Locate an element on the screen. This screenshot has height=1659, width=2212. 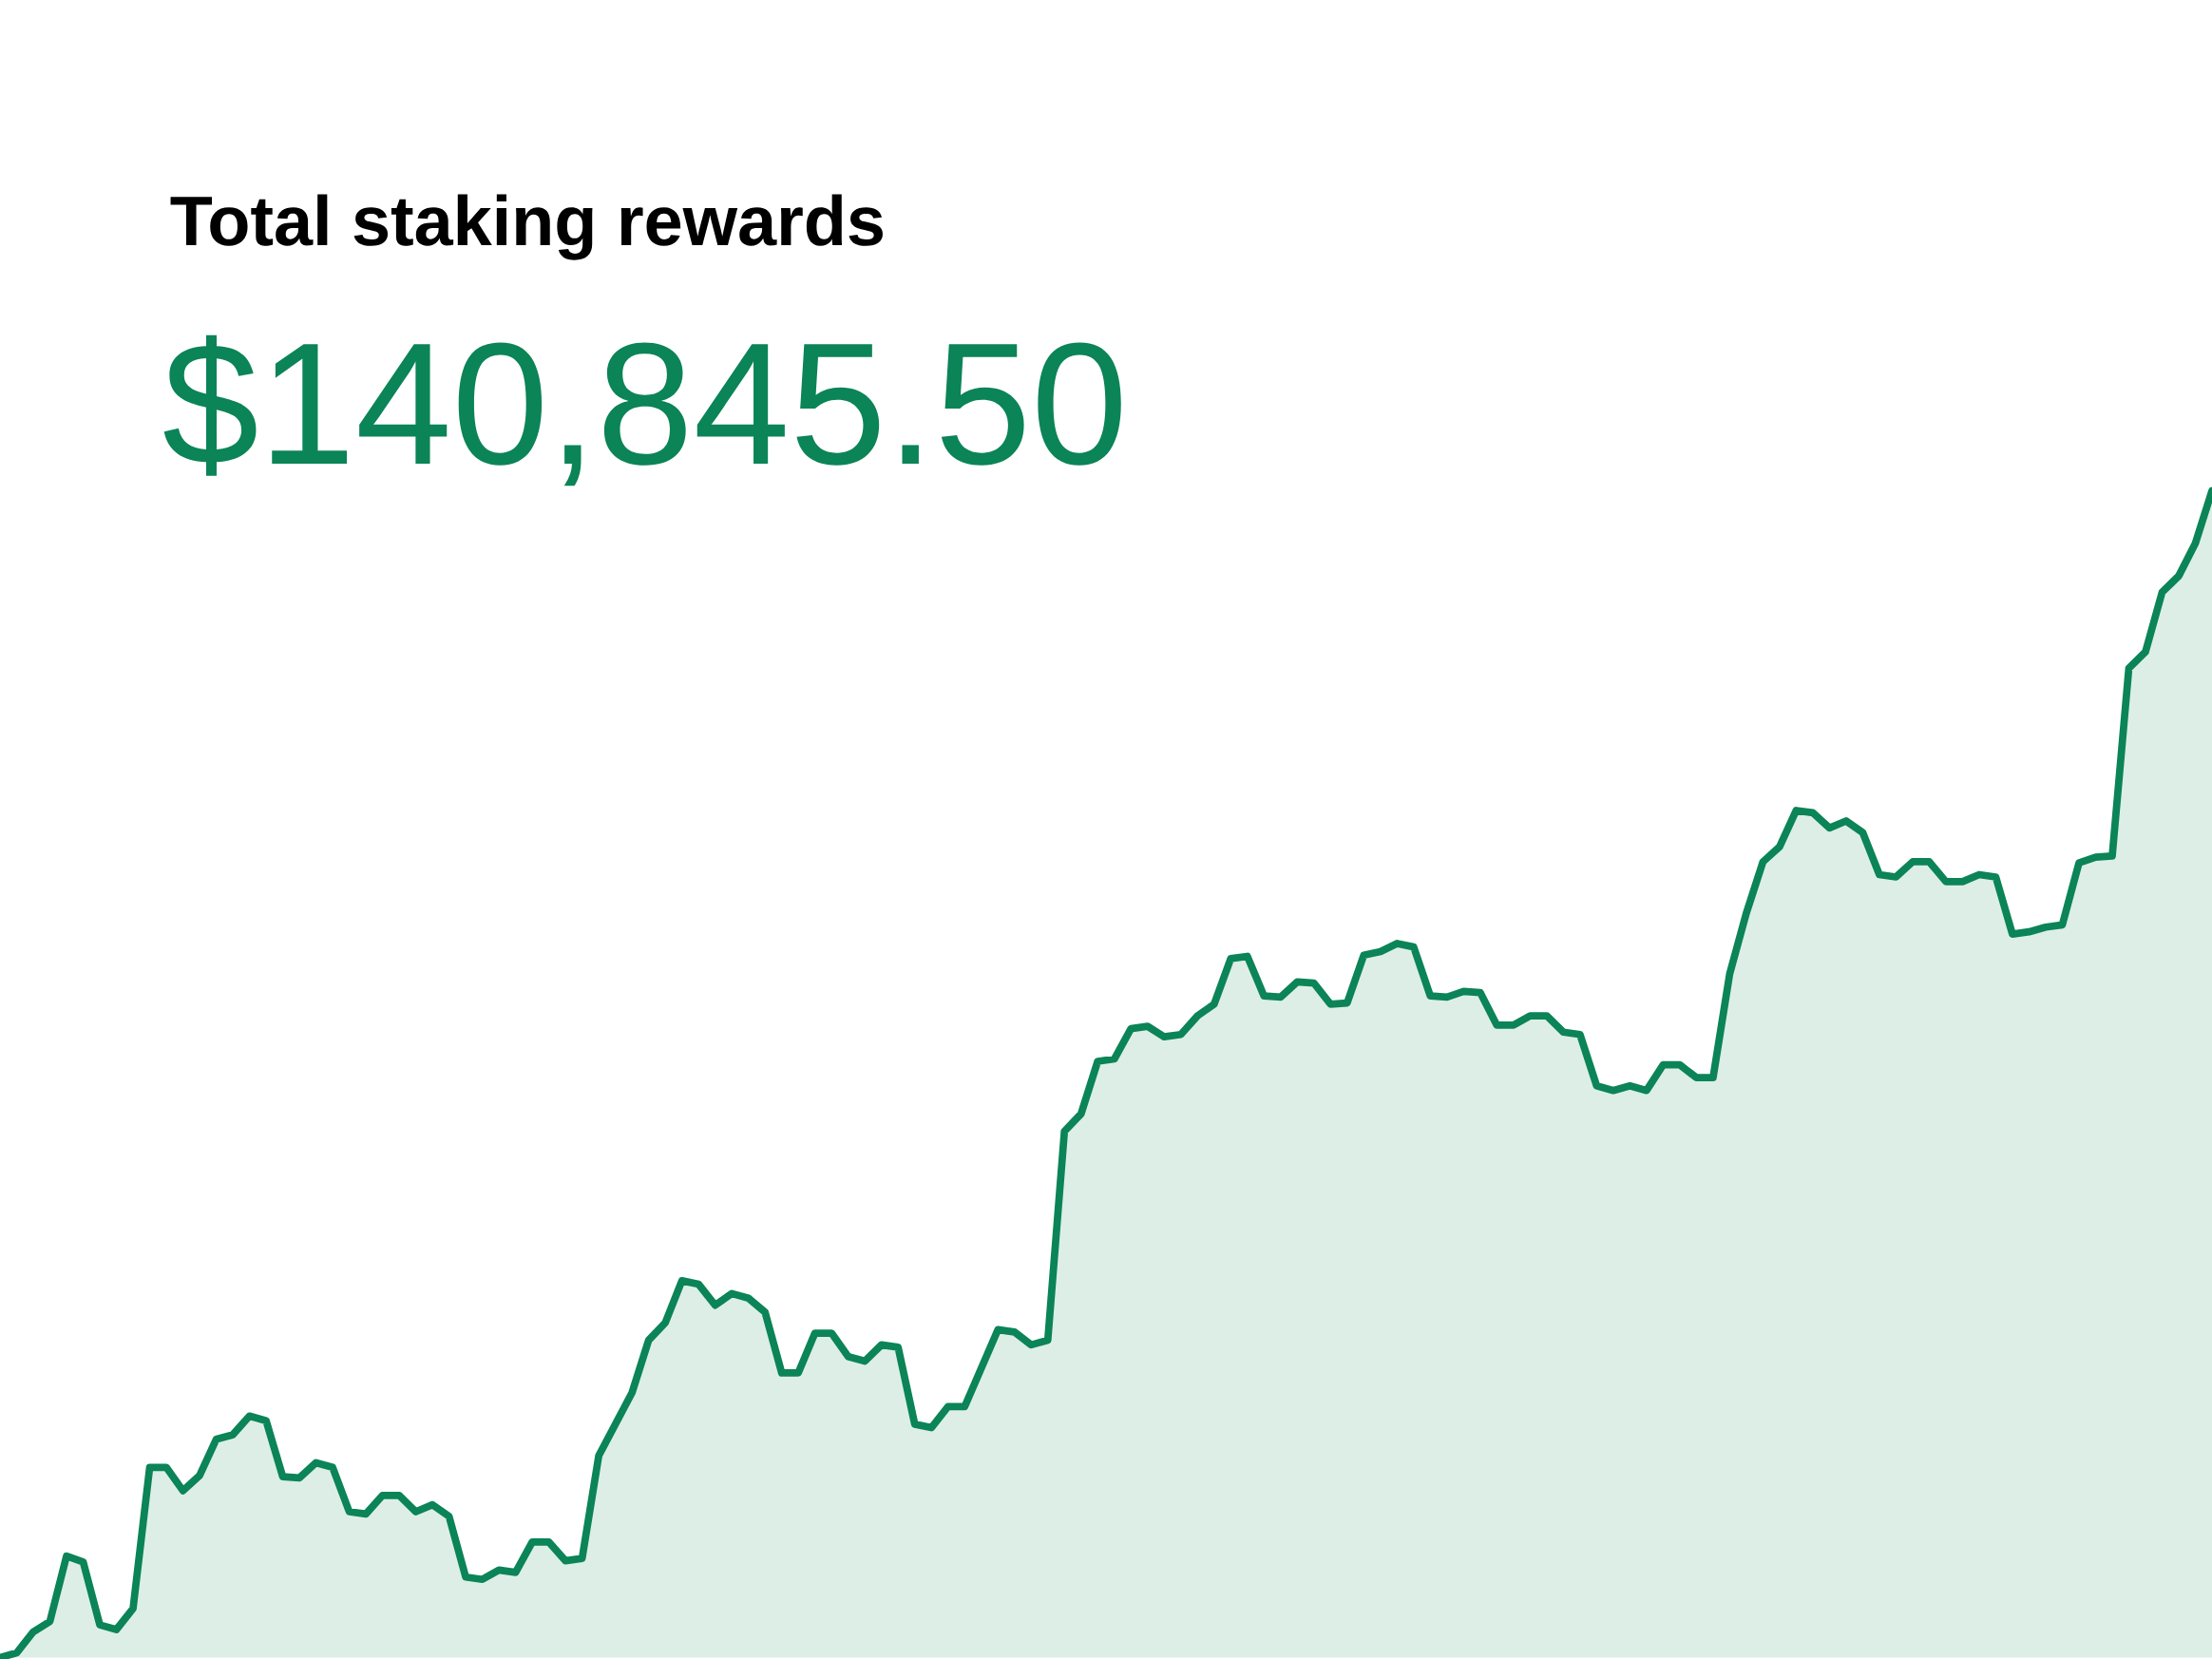
chart-subtitle: $140,845.50 is located at coordinates (642, 410).